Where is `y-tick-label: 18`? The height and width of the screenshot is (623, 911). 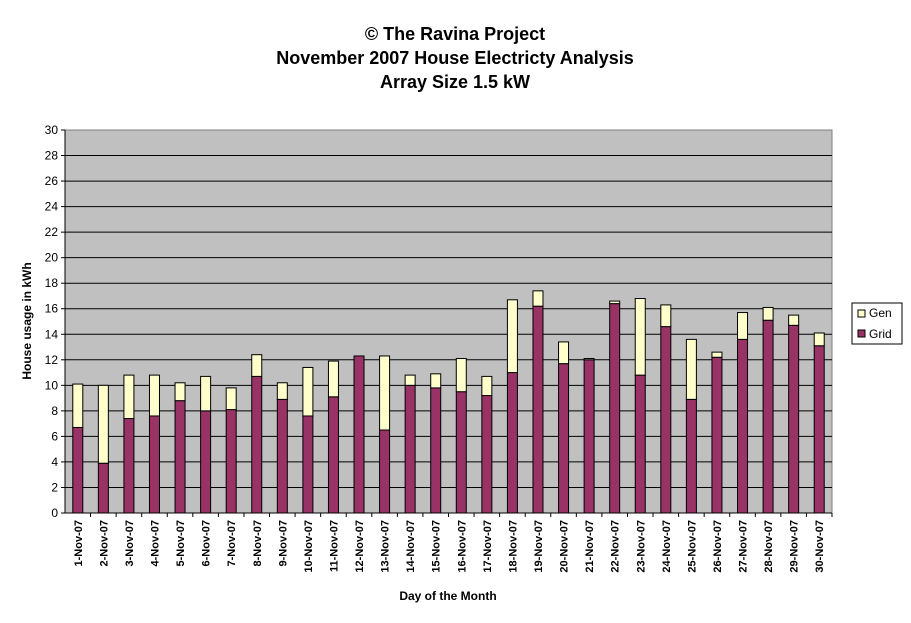 y-tick-label: 18 is located at coordinates (52, 283).